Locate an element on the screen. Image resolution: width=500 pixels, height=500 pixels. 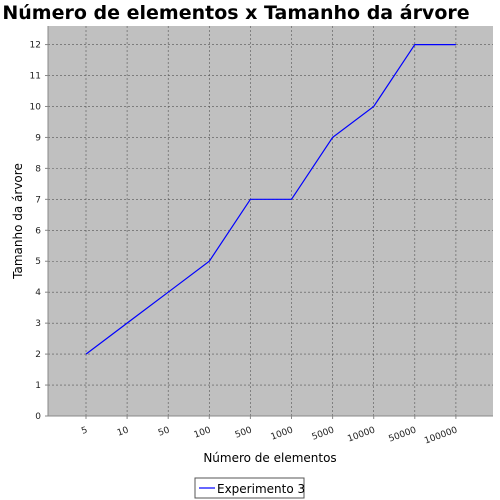
legend: Experimento 3 is located at coordinates (249, 488).